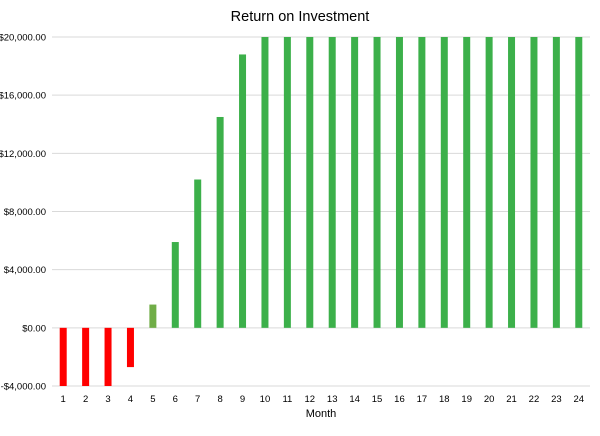 This screenshot has height=436, width=600. What do you see at coordinates (287, 399) in the screenshot?
I see `x-tick-label: 11` at bounding box center [287, 399].